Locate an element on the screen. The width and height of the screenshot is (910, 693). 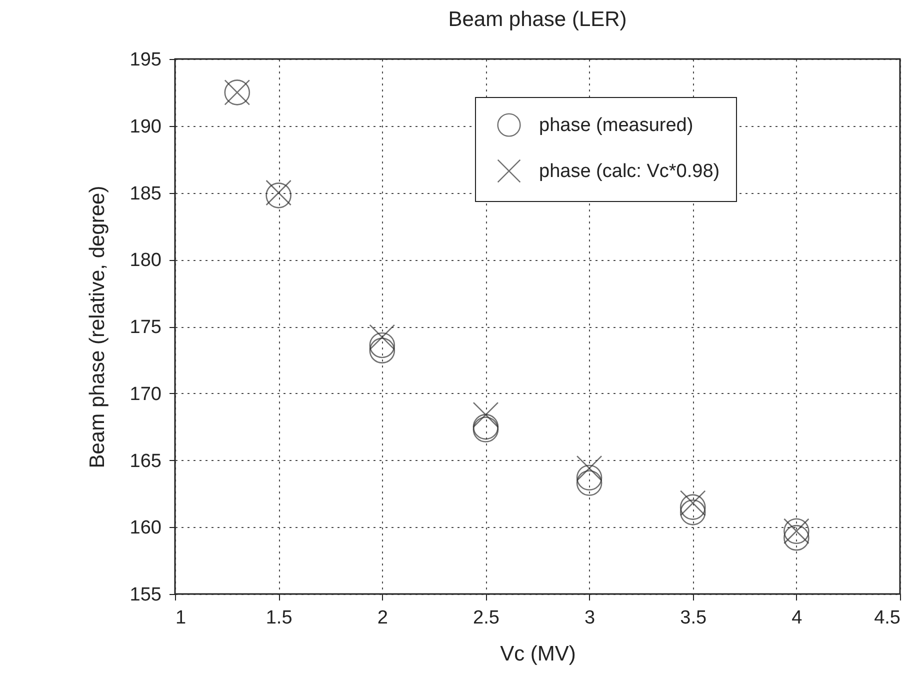
y-tick-label: 185 is located at coordinates (146, 193).